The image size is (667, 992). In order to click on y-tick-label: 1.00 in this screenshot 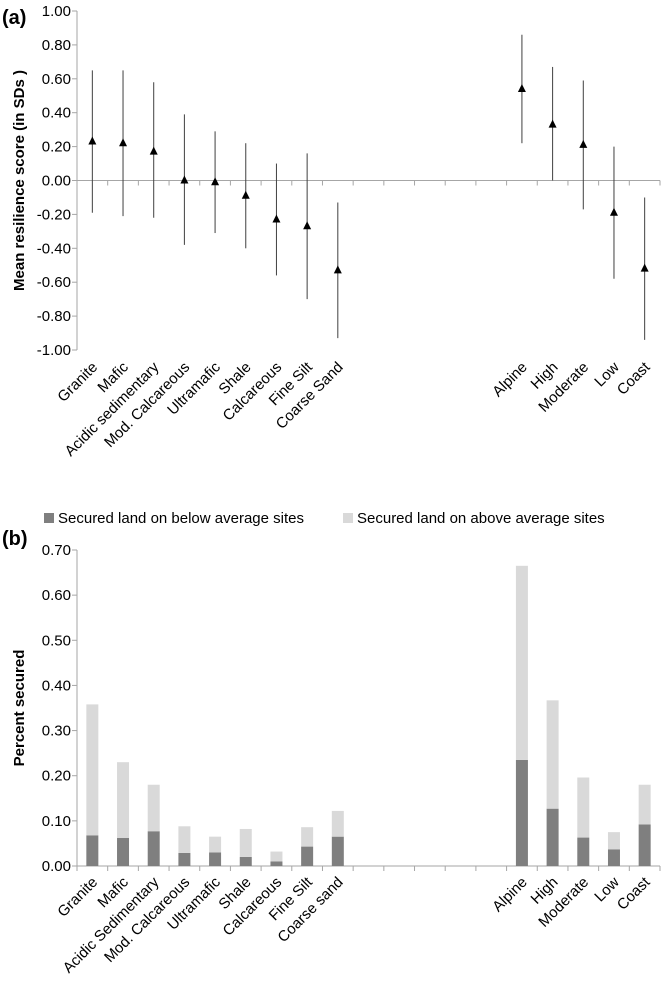, I will do `click(56, 11)`.